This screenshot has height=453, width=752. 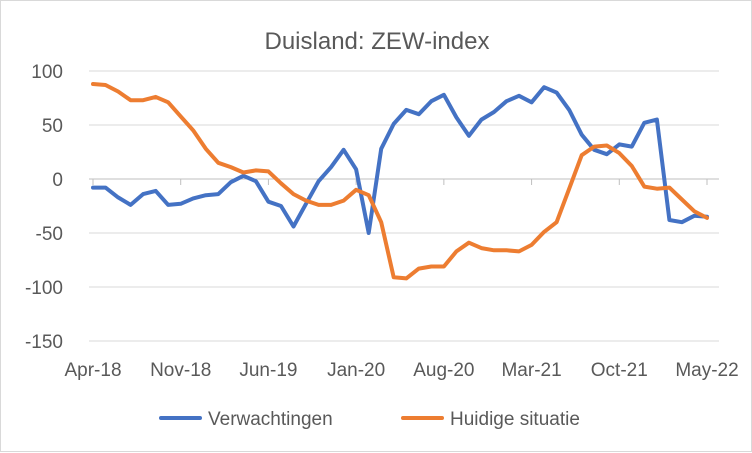 What do you see at coordinates (369, 419) in the screenshot?
I see `legend: Verwachtingen Huidige situatie` at bounding box center [369, 419].